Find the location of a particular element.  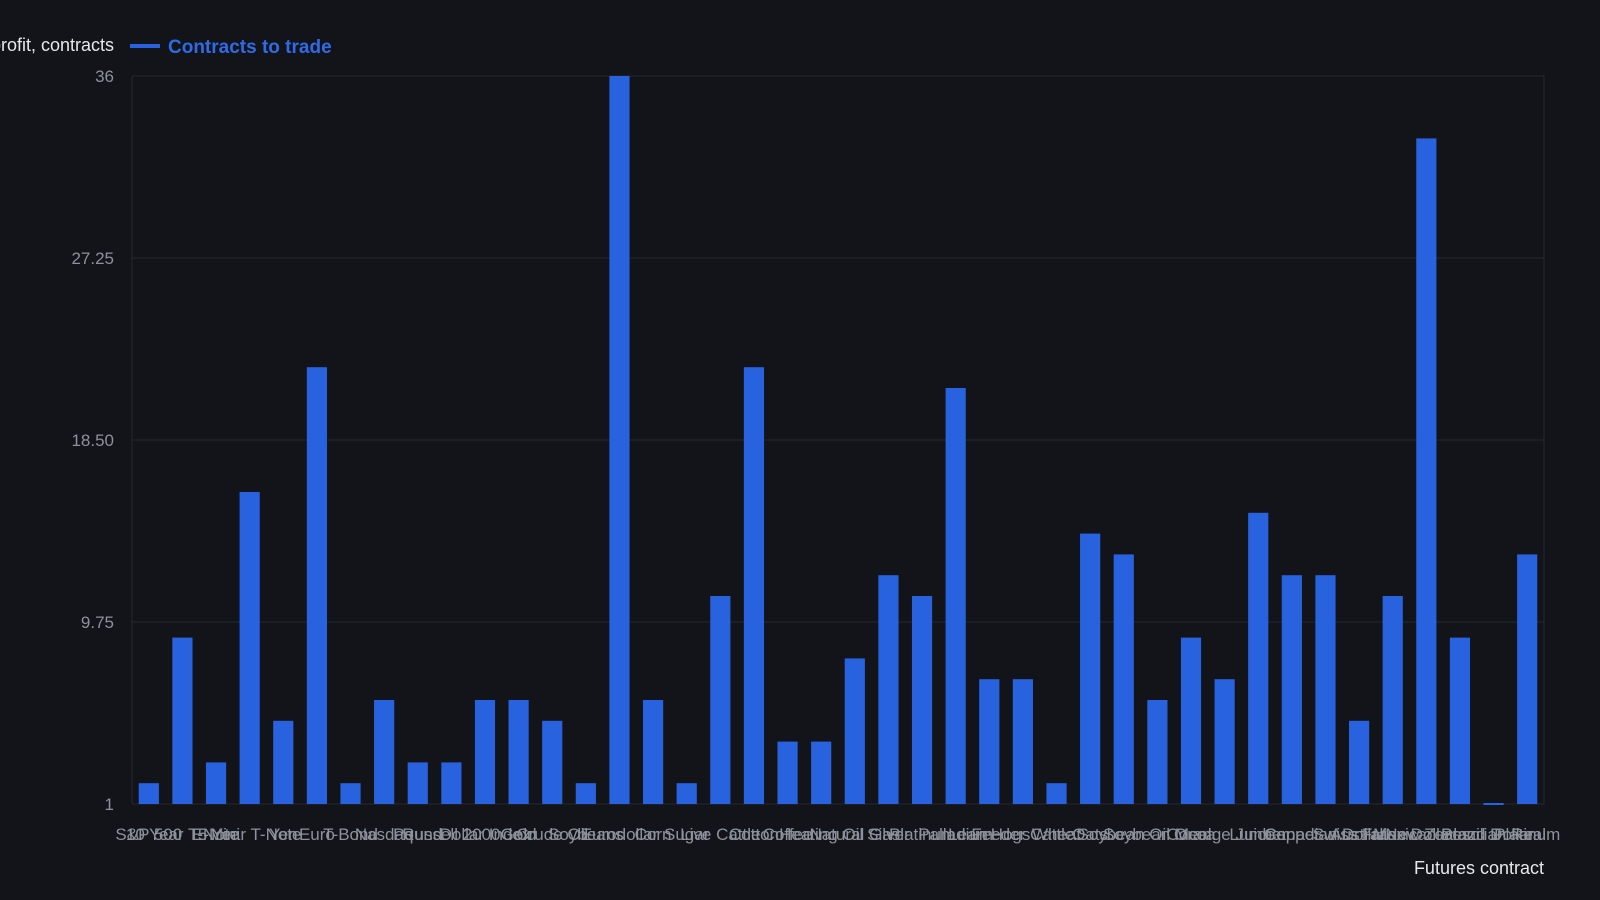

x-tick-label: Heating Oil is located at coordinates (821, 834).